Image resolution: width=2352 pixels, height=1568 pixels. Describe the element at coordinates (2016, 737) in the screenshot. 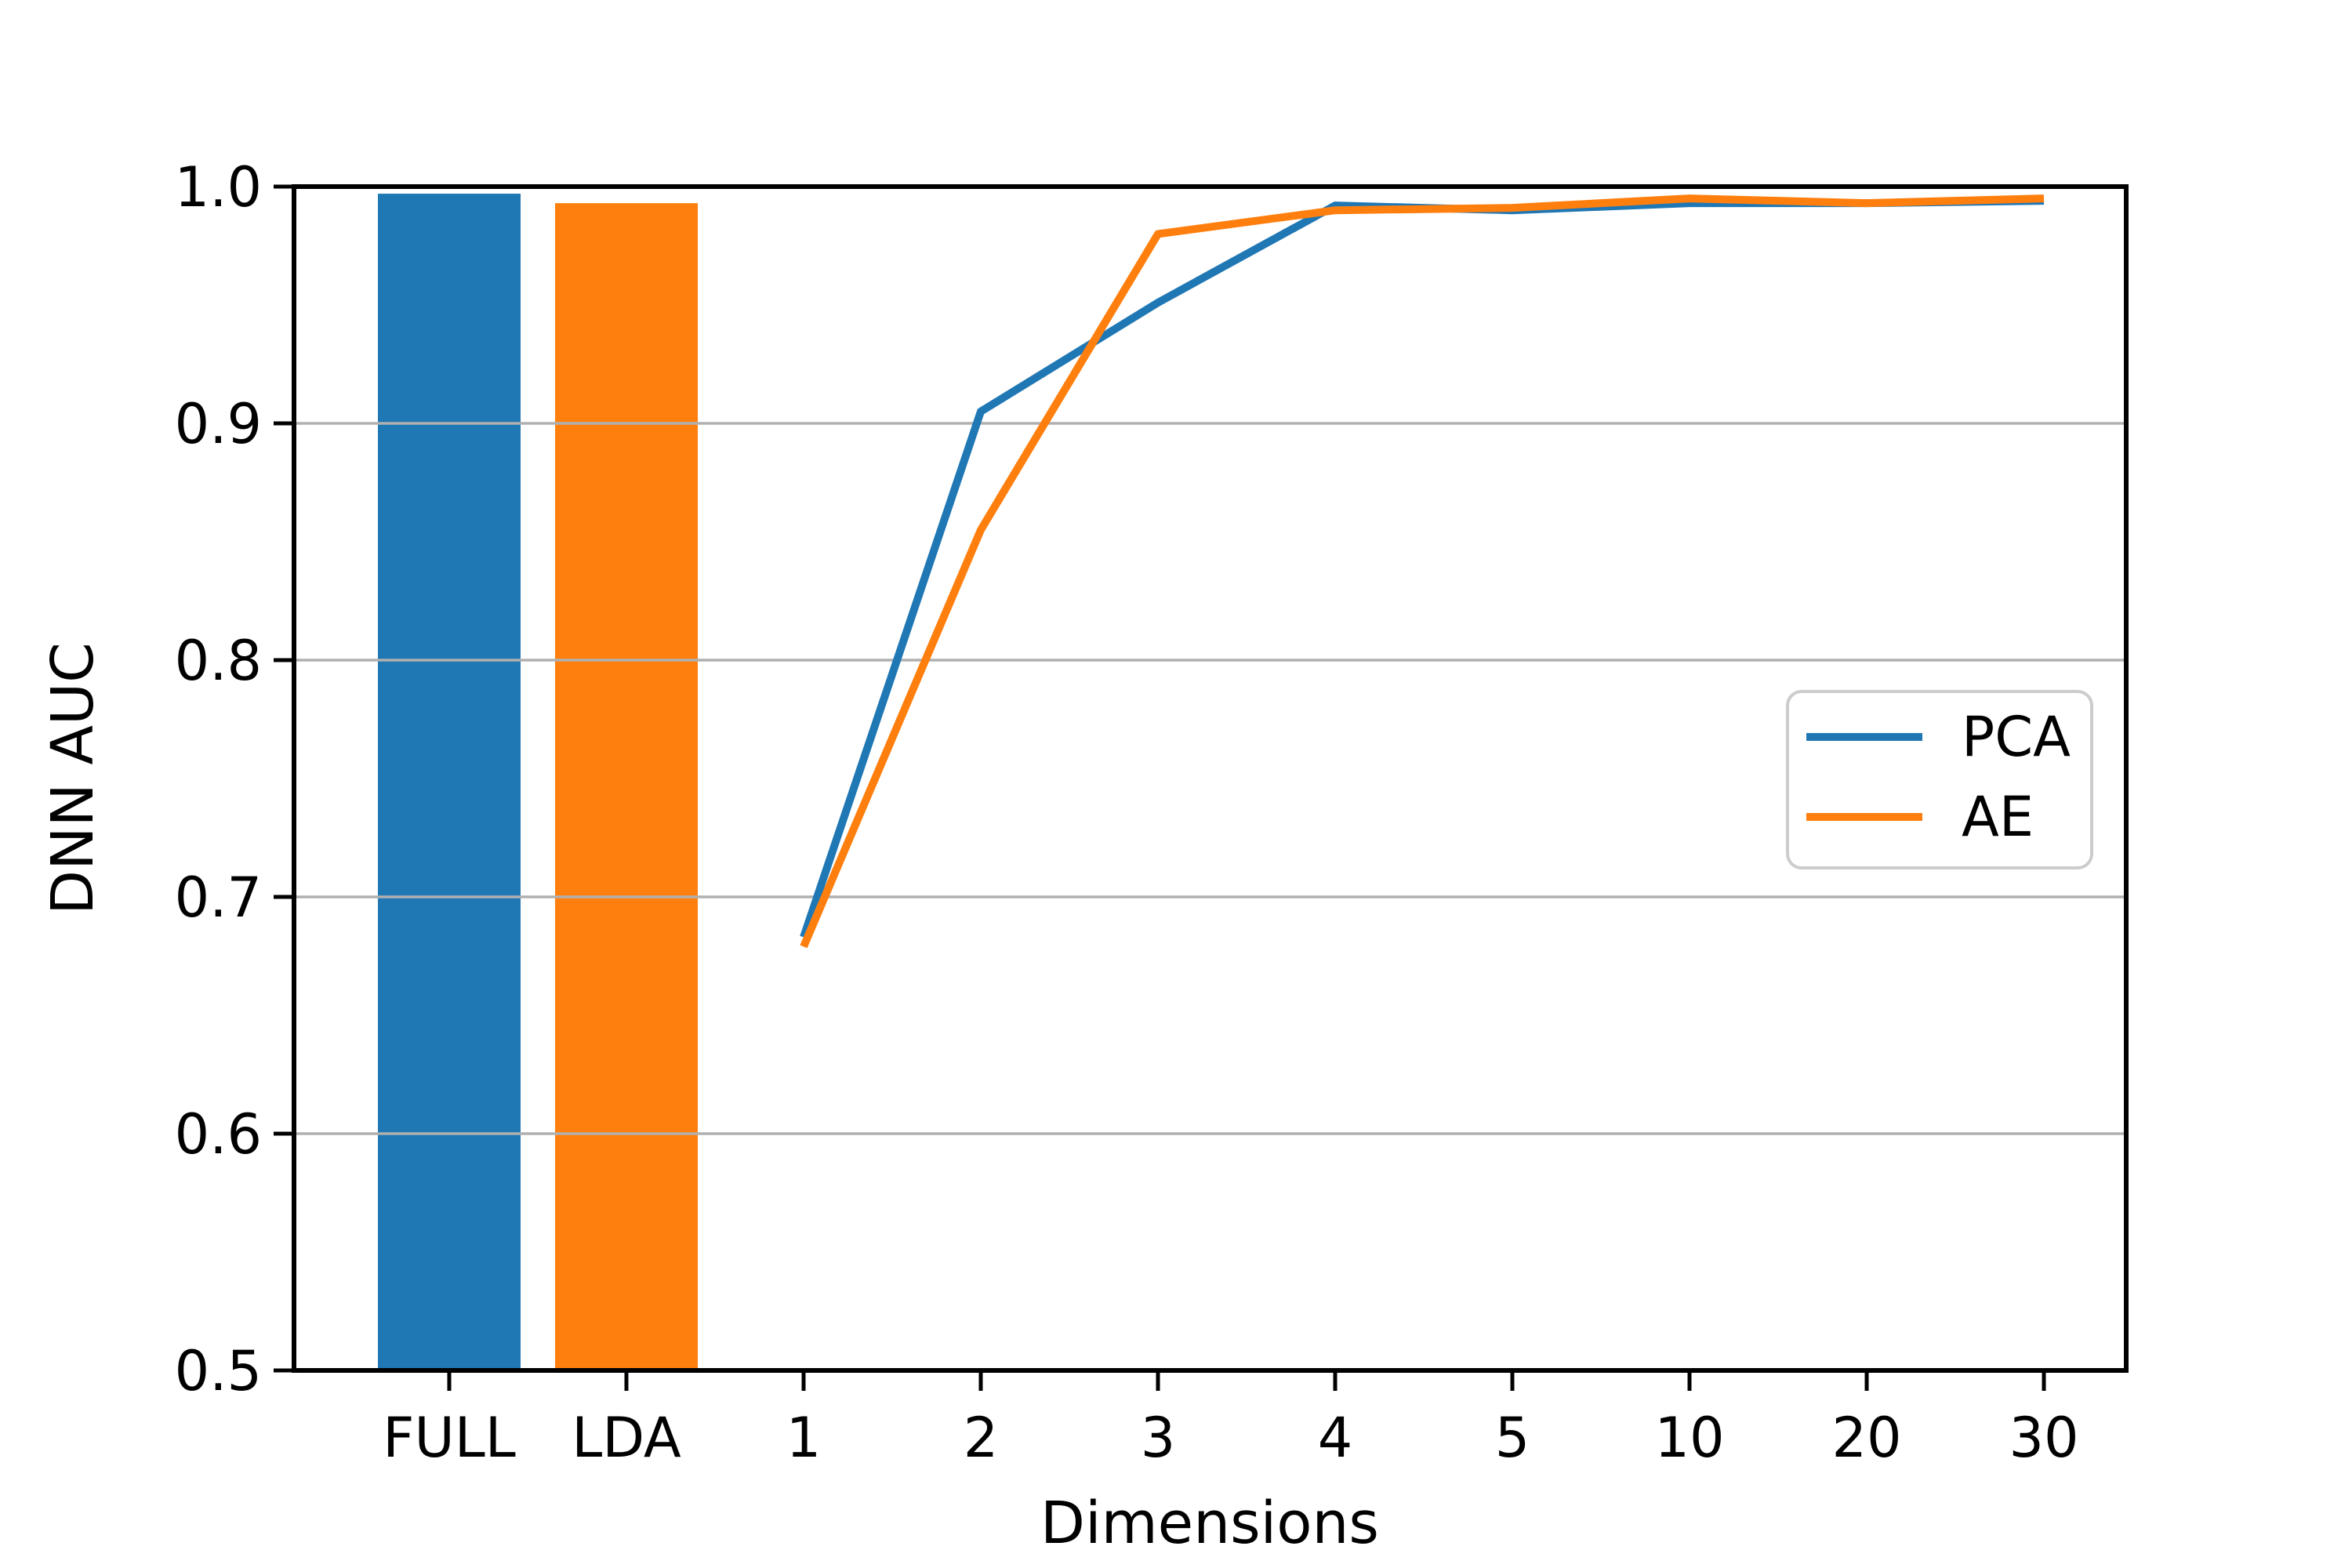

I see `legend-label-pca: PCA` at that location.